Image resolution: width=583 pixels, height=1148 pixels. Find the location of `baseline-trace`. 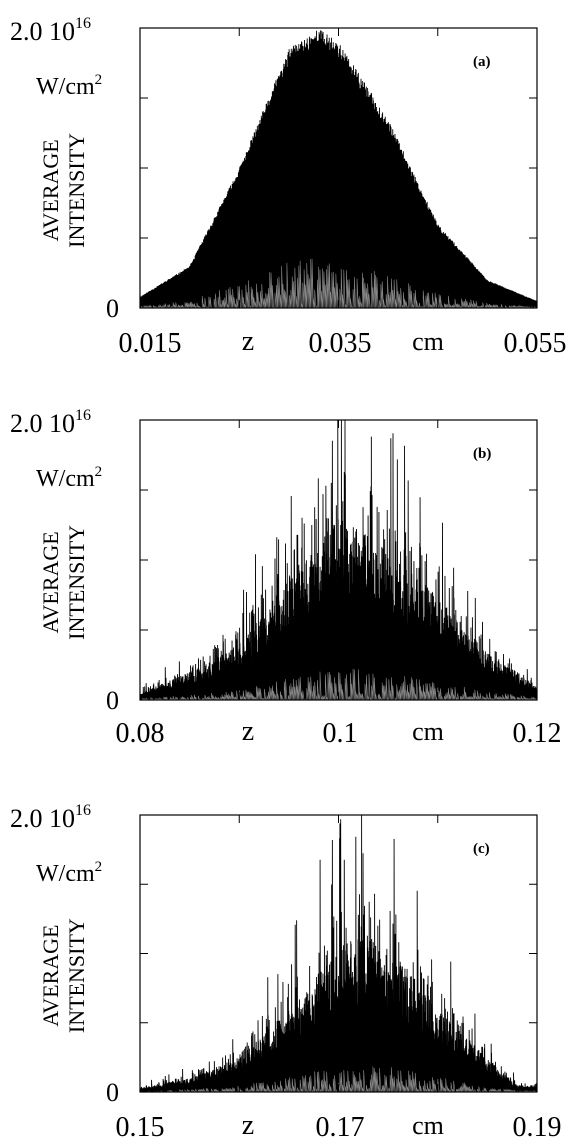

baseline-trace is located at coordinates (338, 1079).